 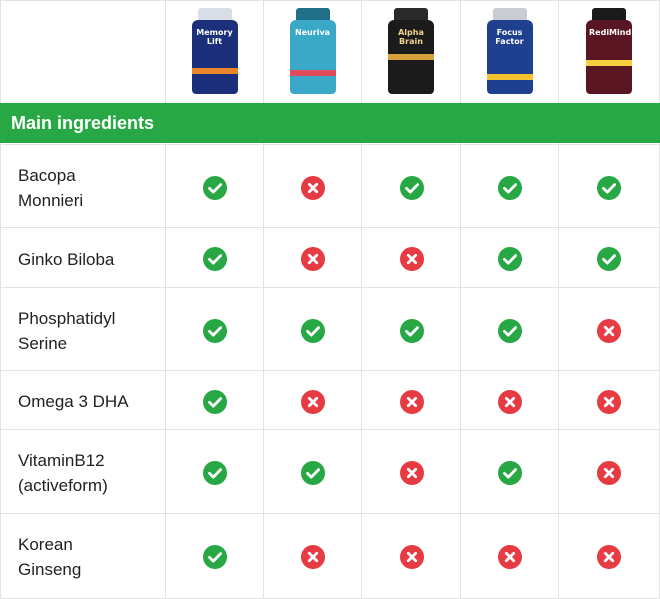 I want to click on focus-factor-bottle-icon: Focus Factor, so click(x=509, y=51).